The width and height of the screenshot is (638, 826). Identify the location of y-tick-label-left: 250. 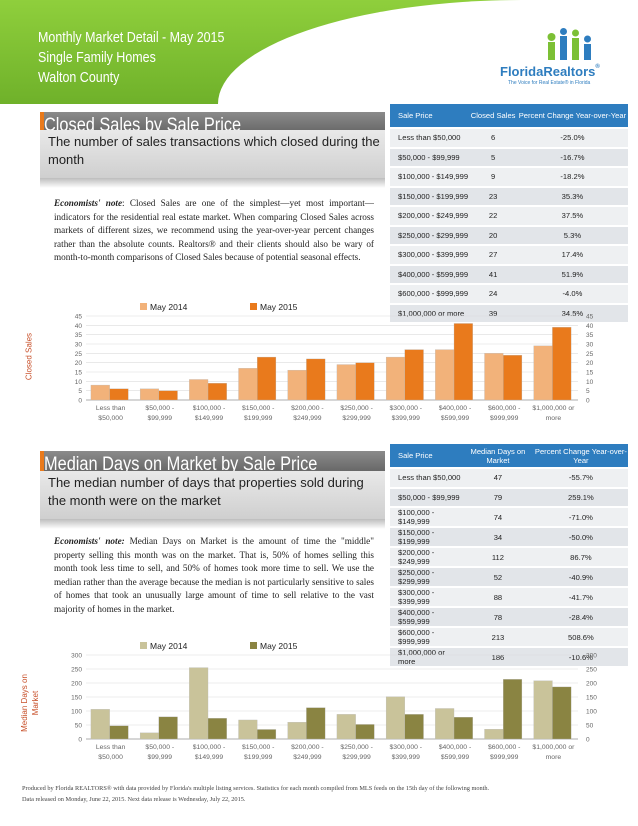
(76, 670).